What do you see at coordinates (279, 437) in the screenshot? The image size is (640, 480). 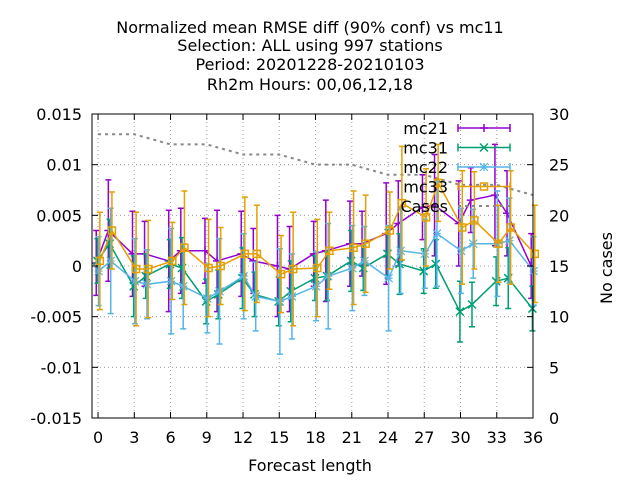 I see `x-tick-label: 15` at bounding box center [279, 437].